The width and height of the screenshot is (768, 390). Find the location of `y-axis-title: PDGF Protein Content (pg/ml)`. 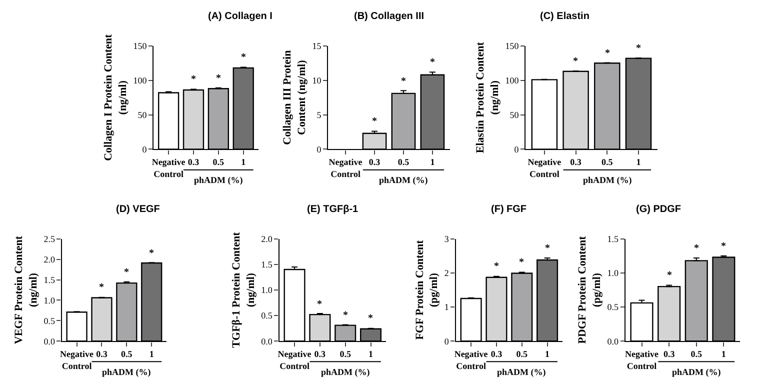

y-axis-title: PDGF Protein Content (pg/ml) is located at coordinates (589, 290).